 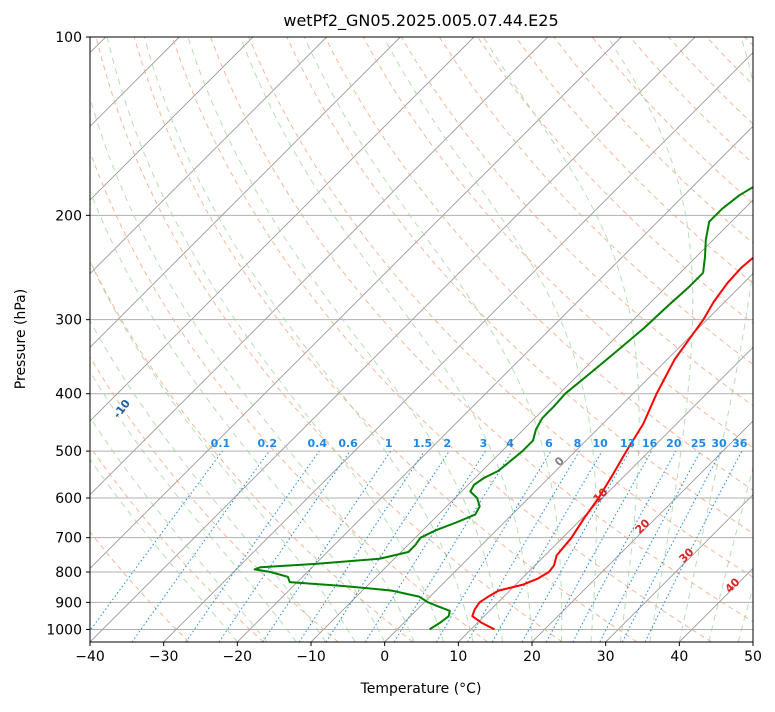 What do you see at coordinates (510, 443) in the screenshot?
I see `mixing-ratio-label: 4` at bounding box center [510, 443].